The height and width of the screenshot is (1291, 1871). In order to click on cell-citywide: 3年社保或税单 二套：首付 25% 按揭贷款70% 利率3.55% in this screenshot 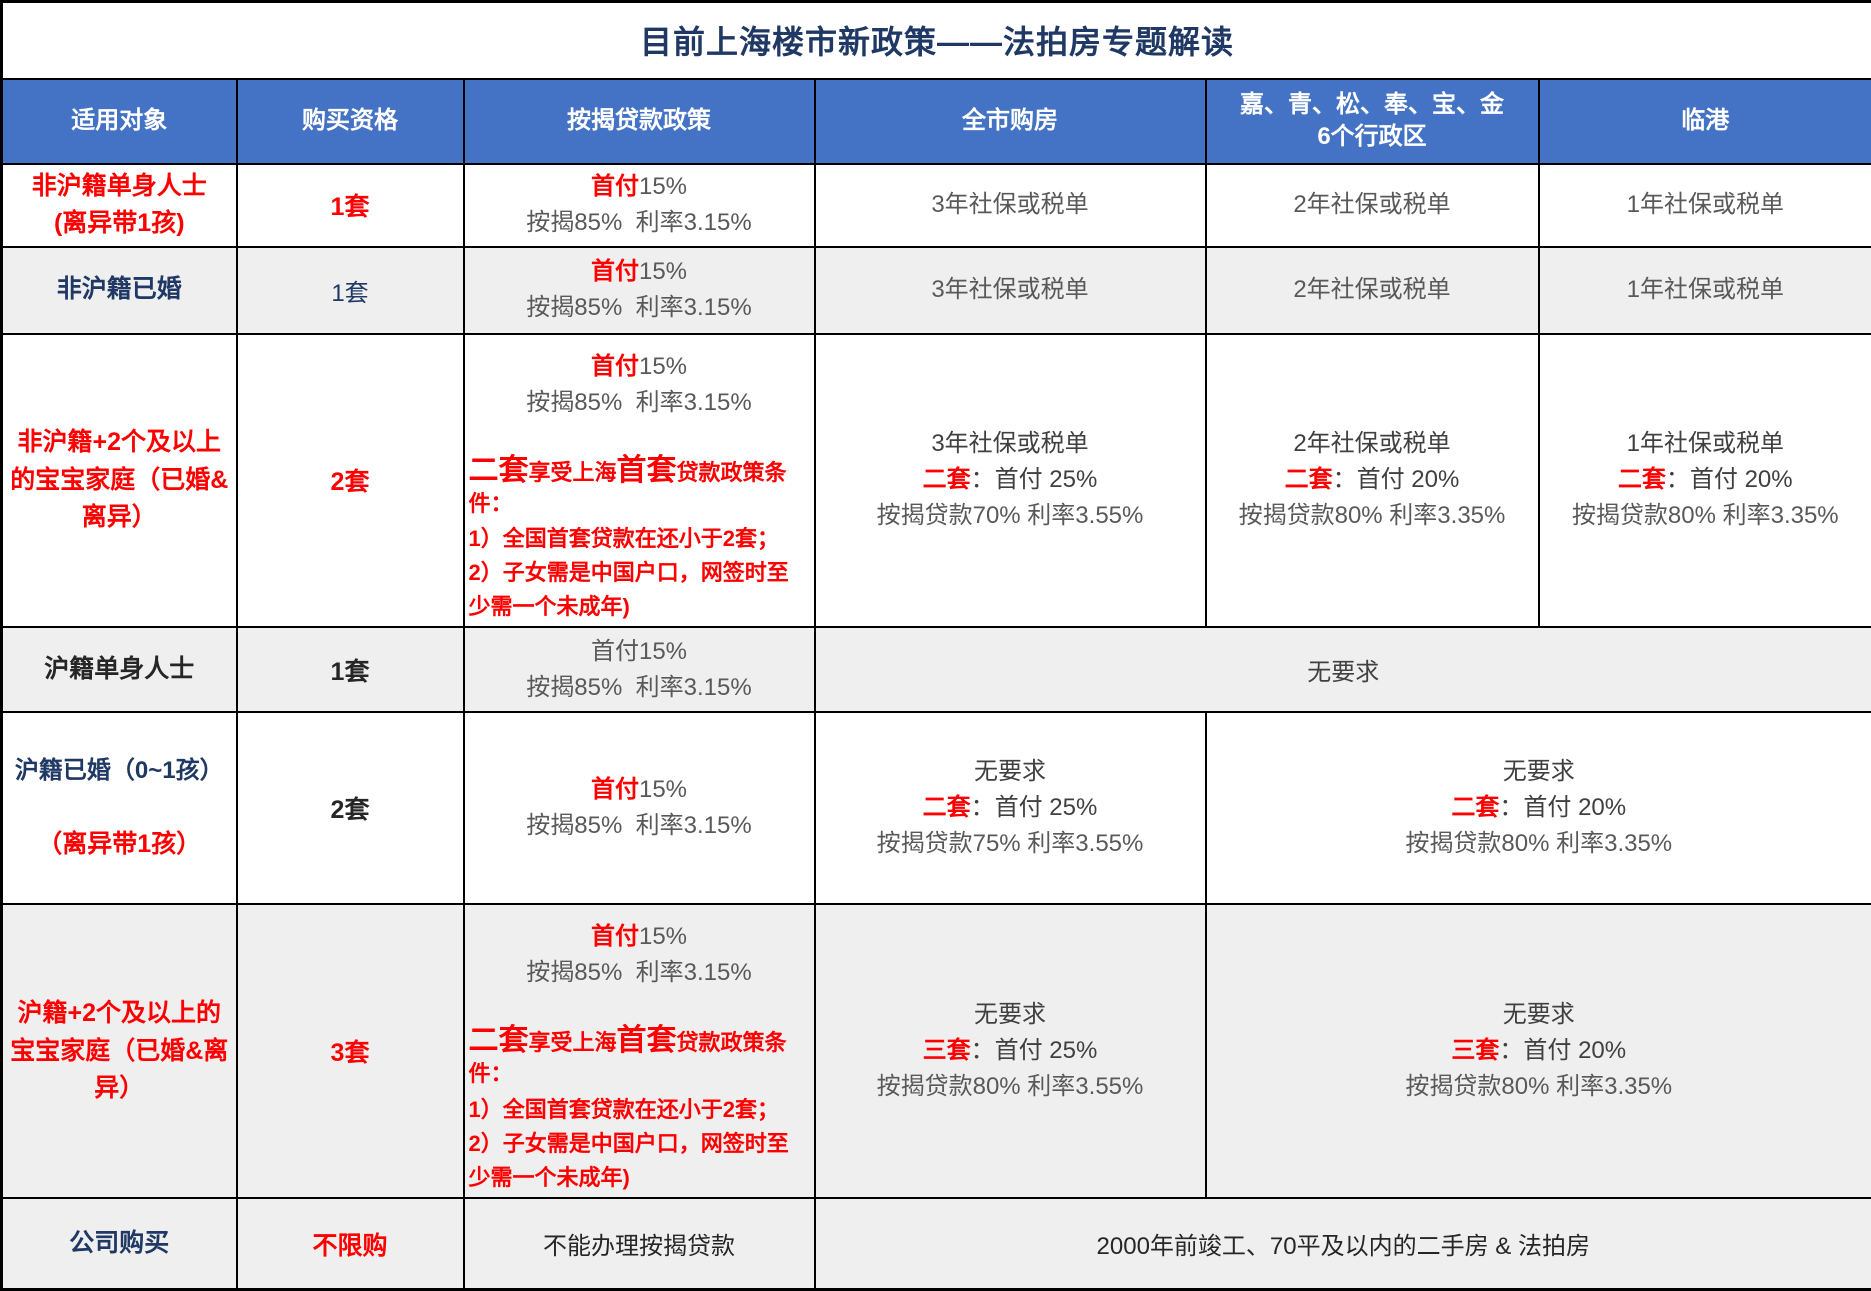, I will do `click(1010, 481)`.